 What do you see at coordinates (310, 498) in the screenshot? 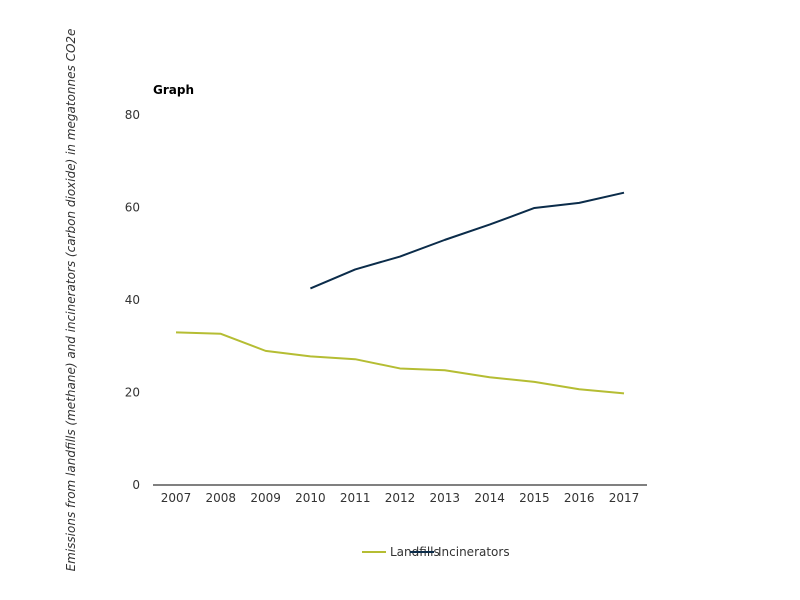
I see `x-tick-label: 2010` at bounding box center [310, 498].